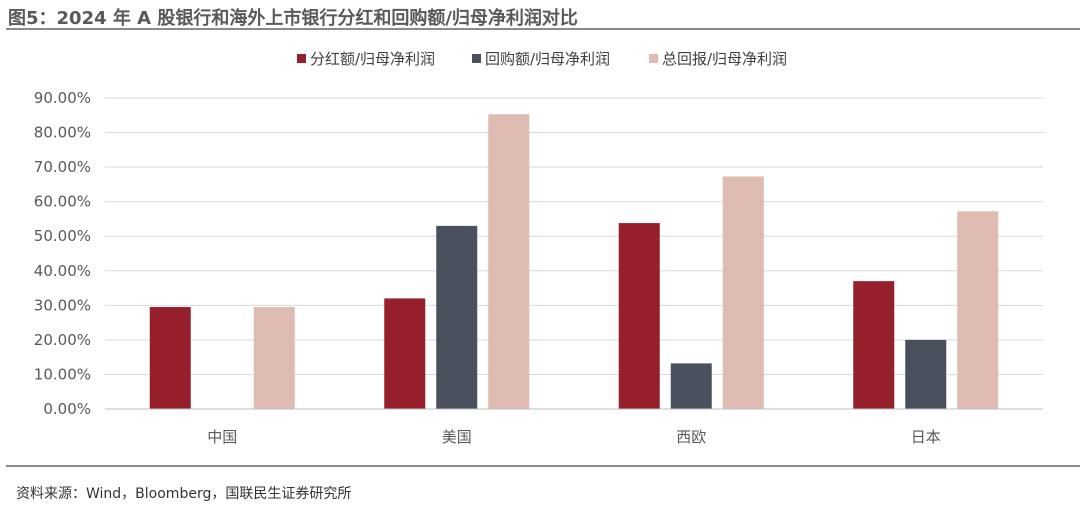 Image resolution: width=1086 pixels, height=508 pixels. What do you see at coordinates (62, 133) in the screenshot?
I see `y-tick-label: 80.00%` at bounding box center [62, 133].